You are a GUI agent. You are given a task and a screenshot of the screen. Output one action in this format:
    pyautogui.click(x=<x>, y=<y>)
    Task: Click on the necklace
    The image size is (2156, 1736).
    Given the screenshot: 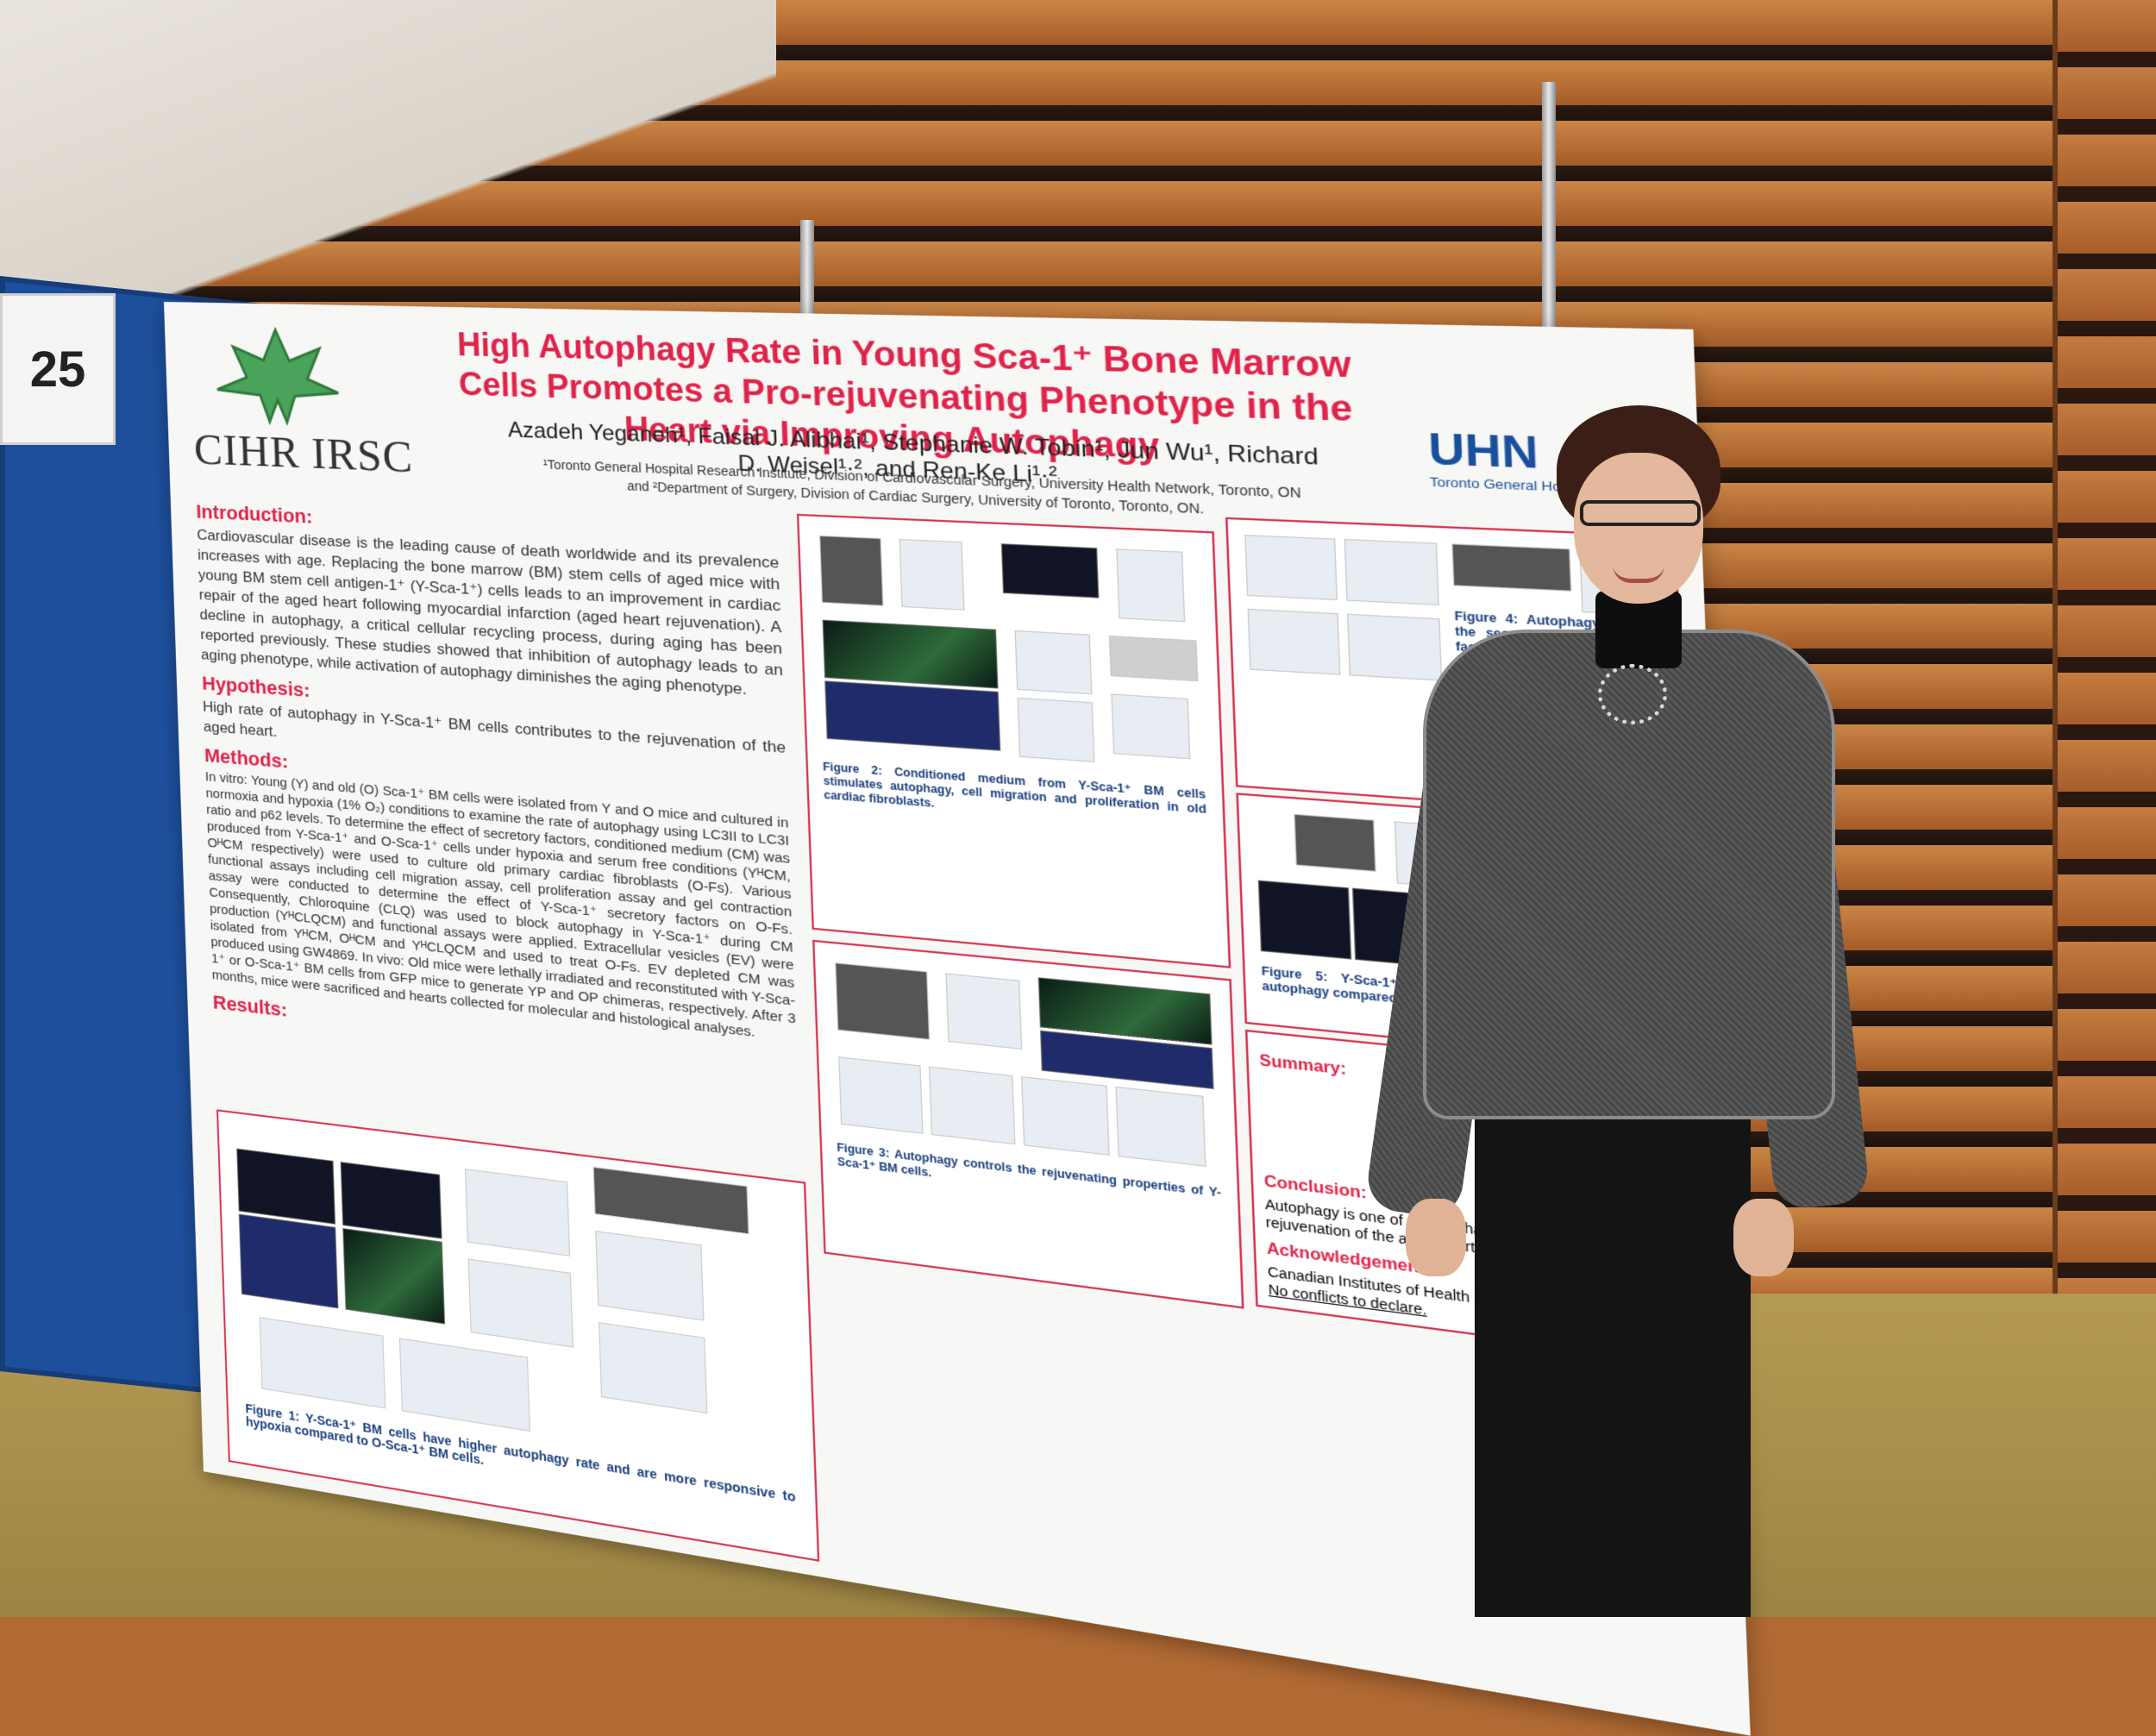 What is the action you would take?
    pyautogui.click(x=1632, y=694)
    